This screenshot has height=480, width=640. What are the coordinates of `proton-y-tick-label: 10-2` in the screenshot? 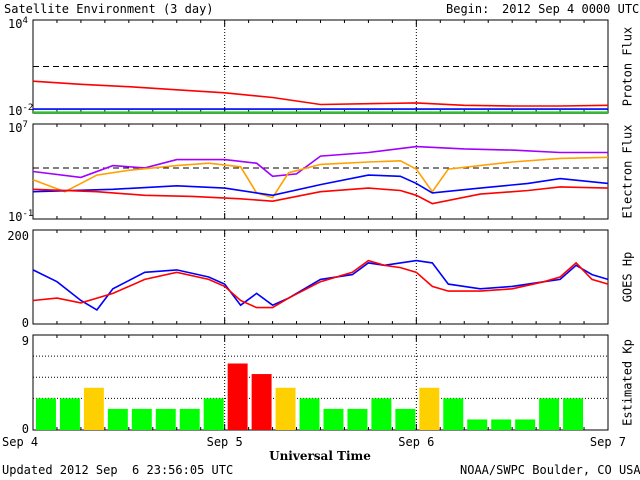 It's located at (20, 110).